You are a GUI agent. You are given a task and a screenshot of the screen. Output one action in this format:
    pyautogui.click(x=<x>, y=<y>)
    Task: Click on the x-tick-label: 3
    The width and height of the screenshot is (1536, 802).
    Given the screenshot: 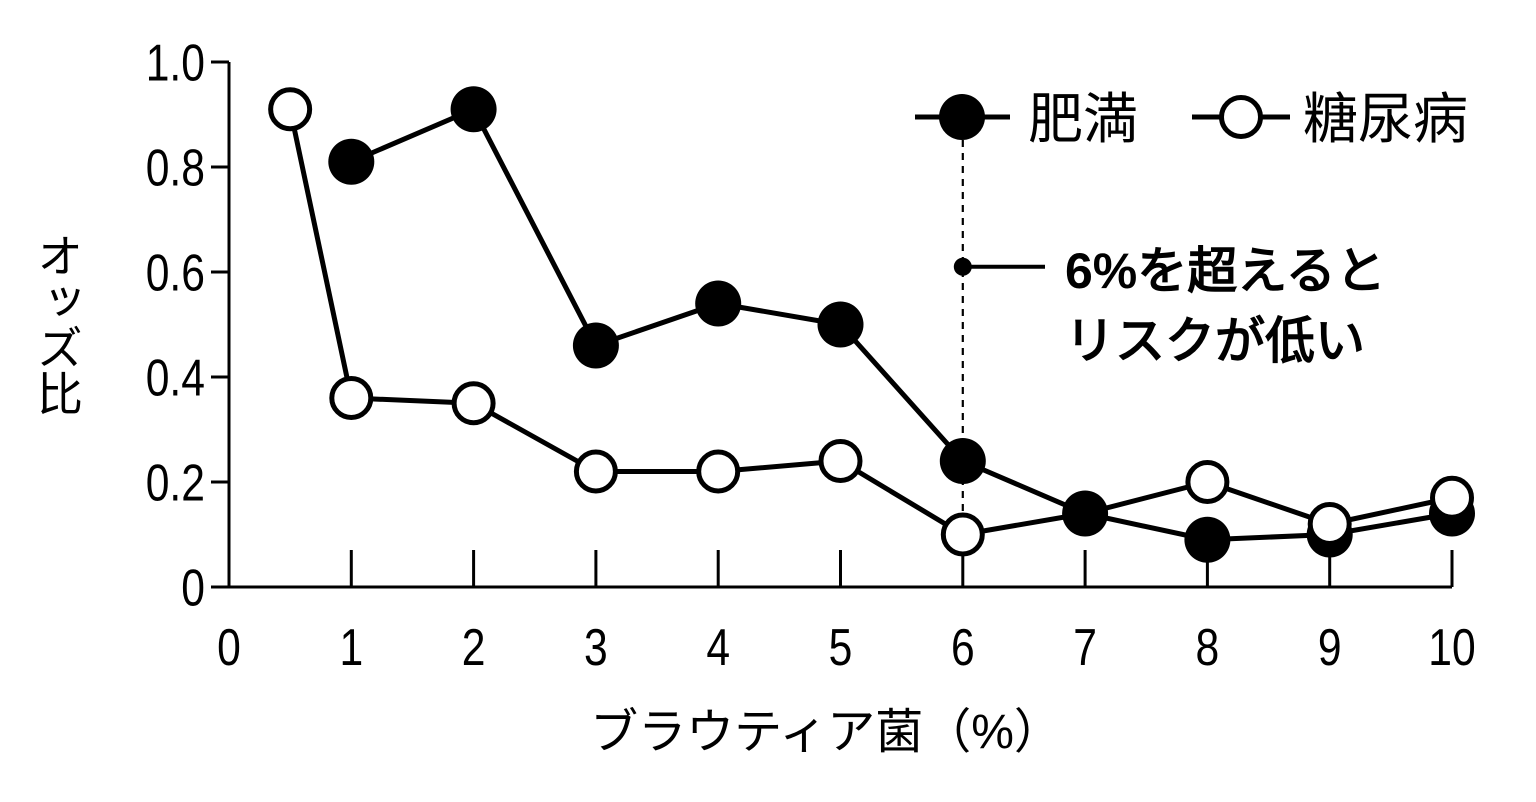 What is the action you would take?
    pyautogui.click(x=596, y=648)
    